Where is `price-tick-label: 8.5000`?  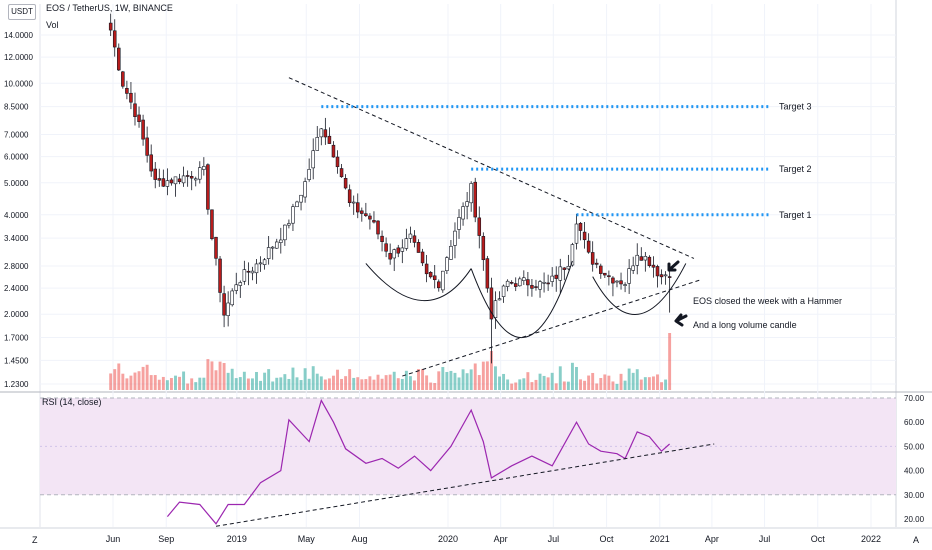 price-tick-label: 8.5000 is located at coordinates (16, 107).